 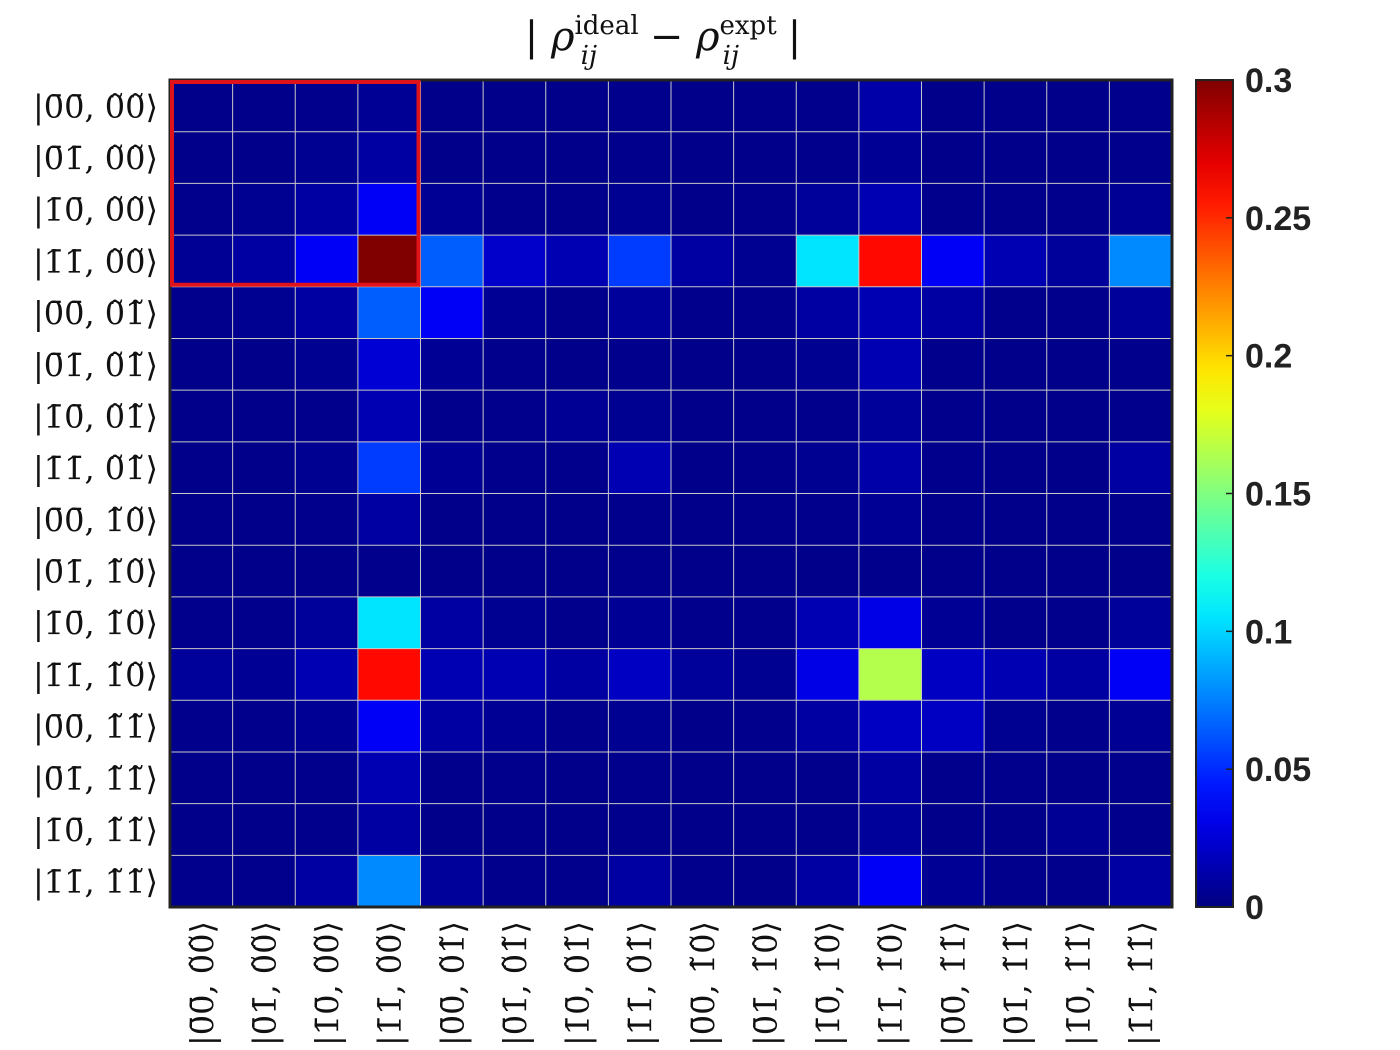 What do you see at coordinates (1141, 106) in the screenshot?
I see `heatmap-cell-r0-c15` at bounding box center [1141, 106].